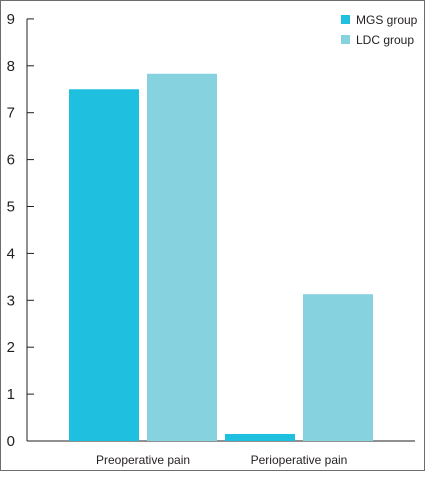  Describe the element at coordinates (143, 460) in the screenshot. I see `x-category-label: Preoperative pain` at that location.